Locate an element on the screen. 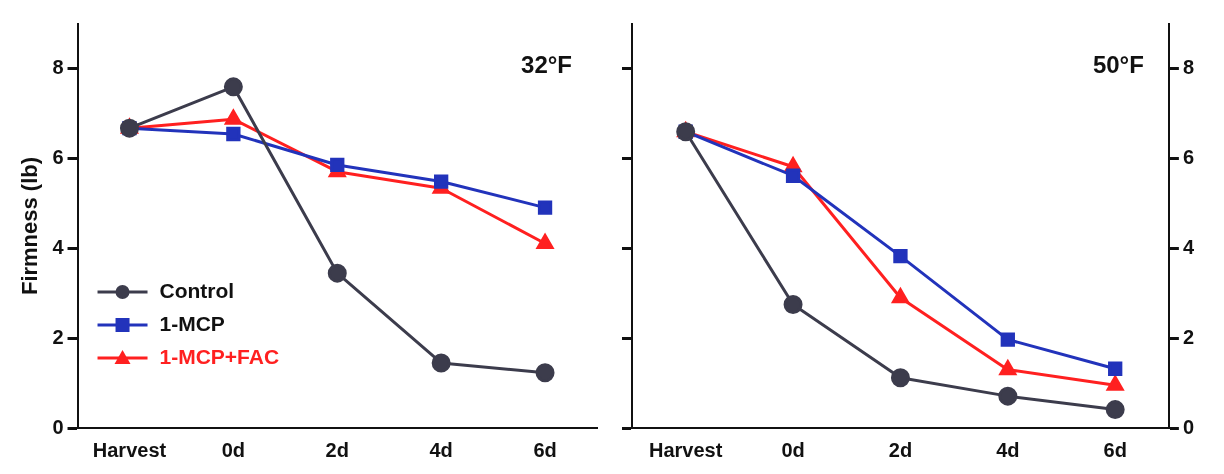 This screenshot has width=1224, height=474. legend-label: 1-MCP+FAC is located at coordinates (219, 356).